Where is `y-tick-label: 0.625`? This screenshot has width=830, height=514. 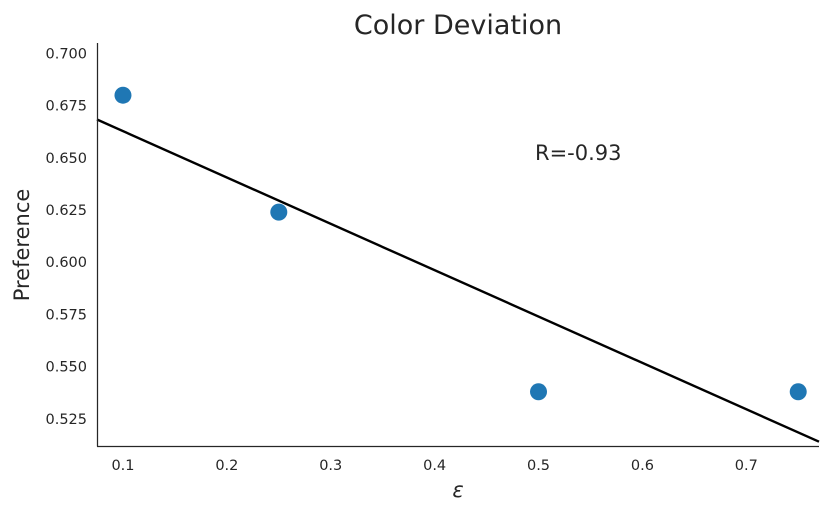 y-tick-label: 0.625 is located at coordinates (66, 211).